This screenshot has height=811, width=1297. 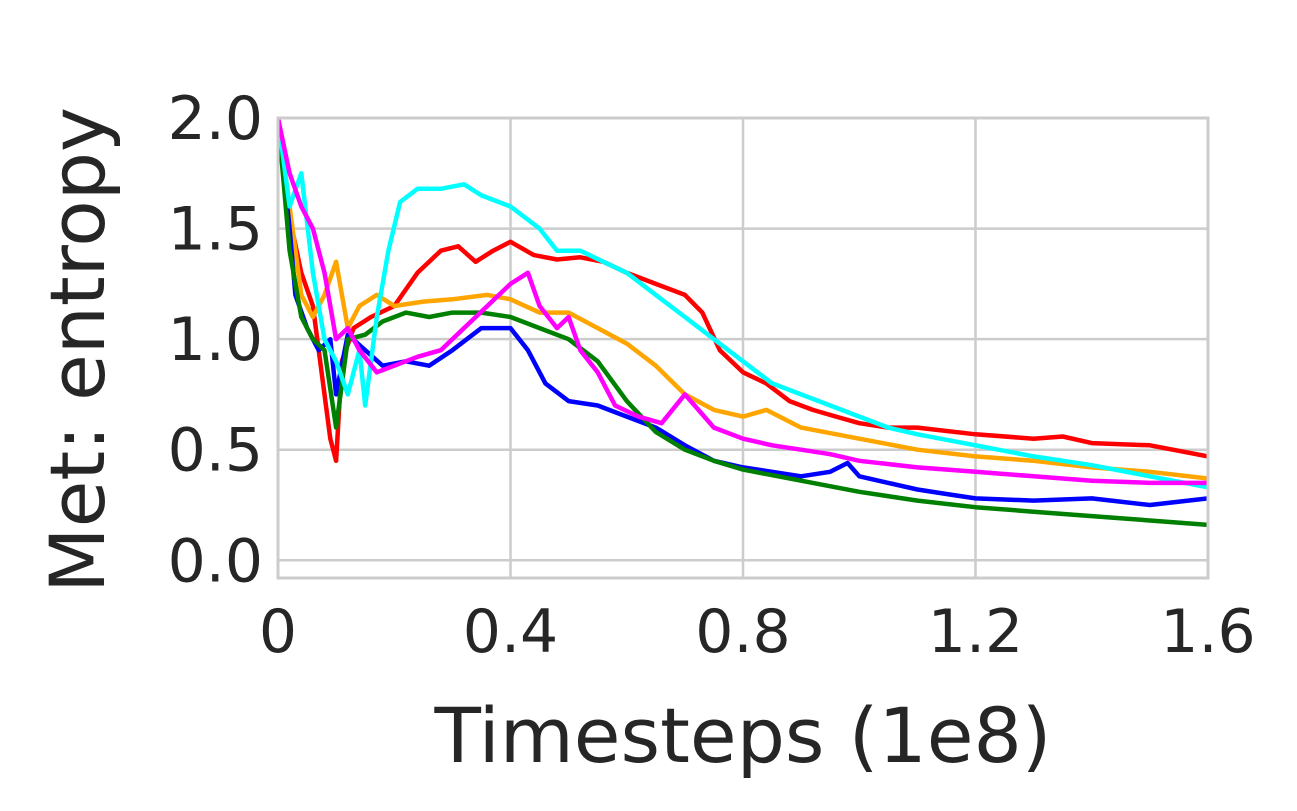 I want to click on x-axis-label: Timesteps (1e8), so click(x=743, y=735).